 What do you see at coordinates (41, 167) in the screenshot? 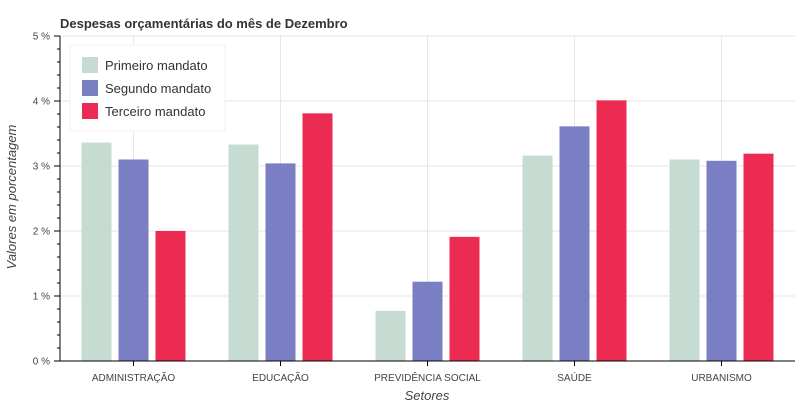
I see `y-tick-label: 3 %` at bounding box center [41, 167].